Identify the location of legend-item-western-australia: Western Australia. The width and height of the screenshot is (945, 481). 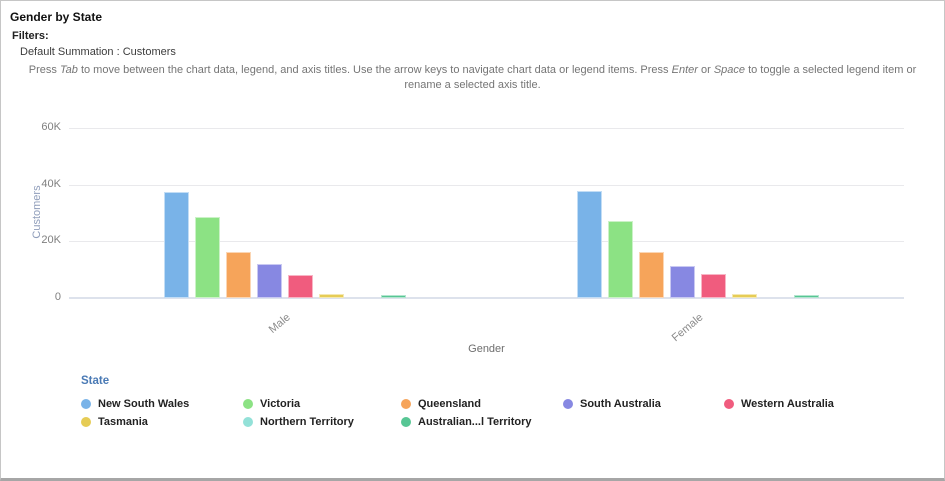
(779, 404).